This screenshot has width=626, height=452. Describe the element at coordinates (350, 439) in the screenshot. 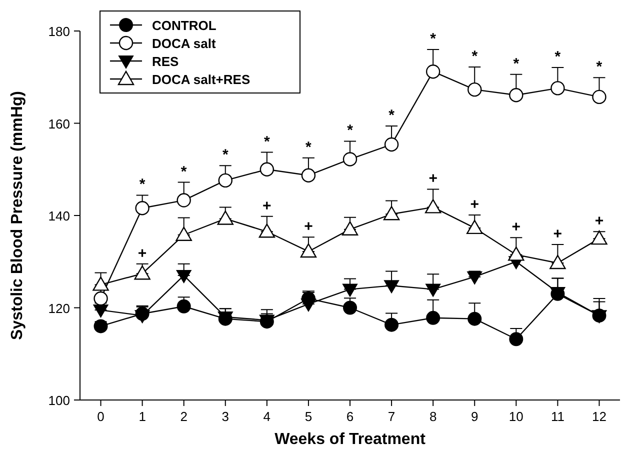

I see `x-axis-title: Weeks of Treatment` at that location.